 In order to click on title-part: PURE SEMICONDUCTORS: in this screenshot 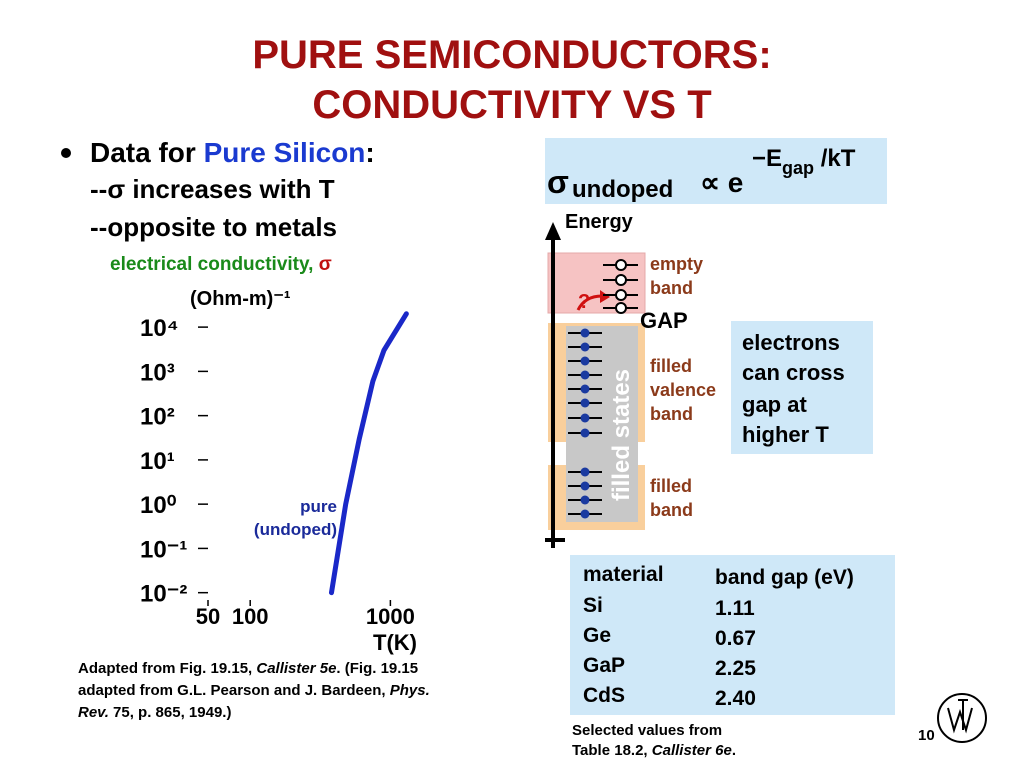, I will do `click(511, 55)`.